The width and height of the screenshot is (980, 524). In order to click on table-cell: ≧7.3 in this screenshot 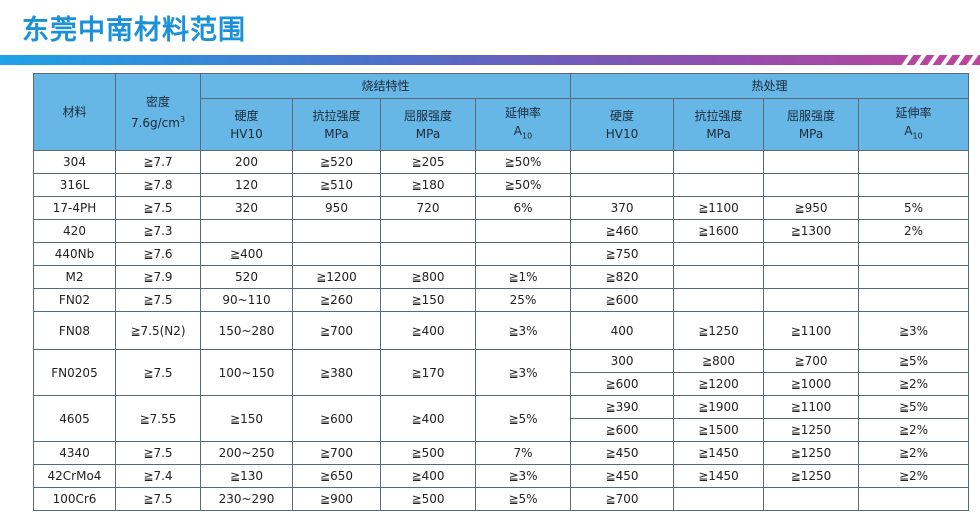, I will do `click(158, 231)`.